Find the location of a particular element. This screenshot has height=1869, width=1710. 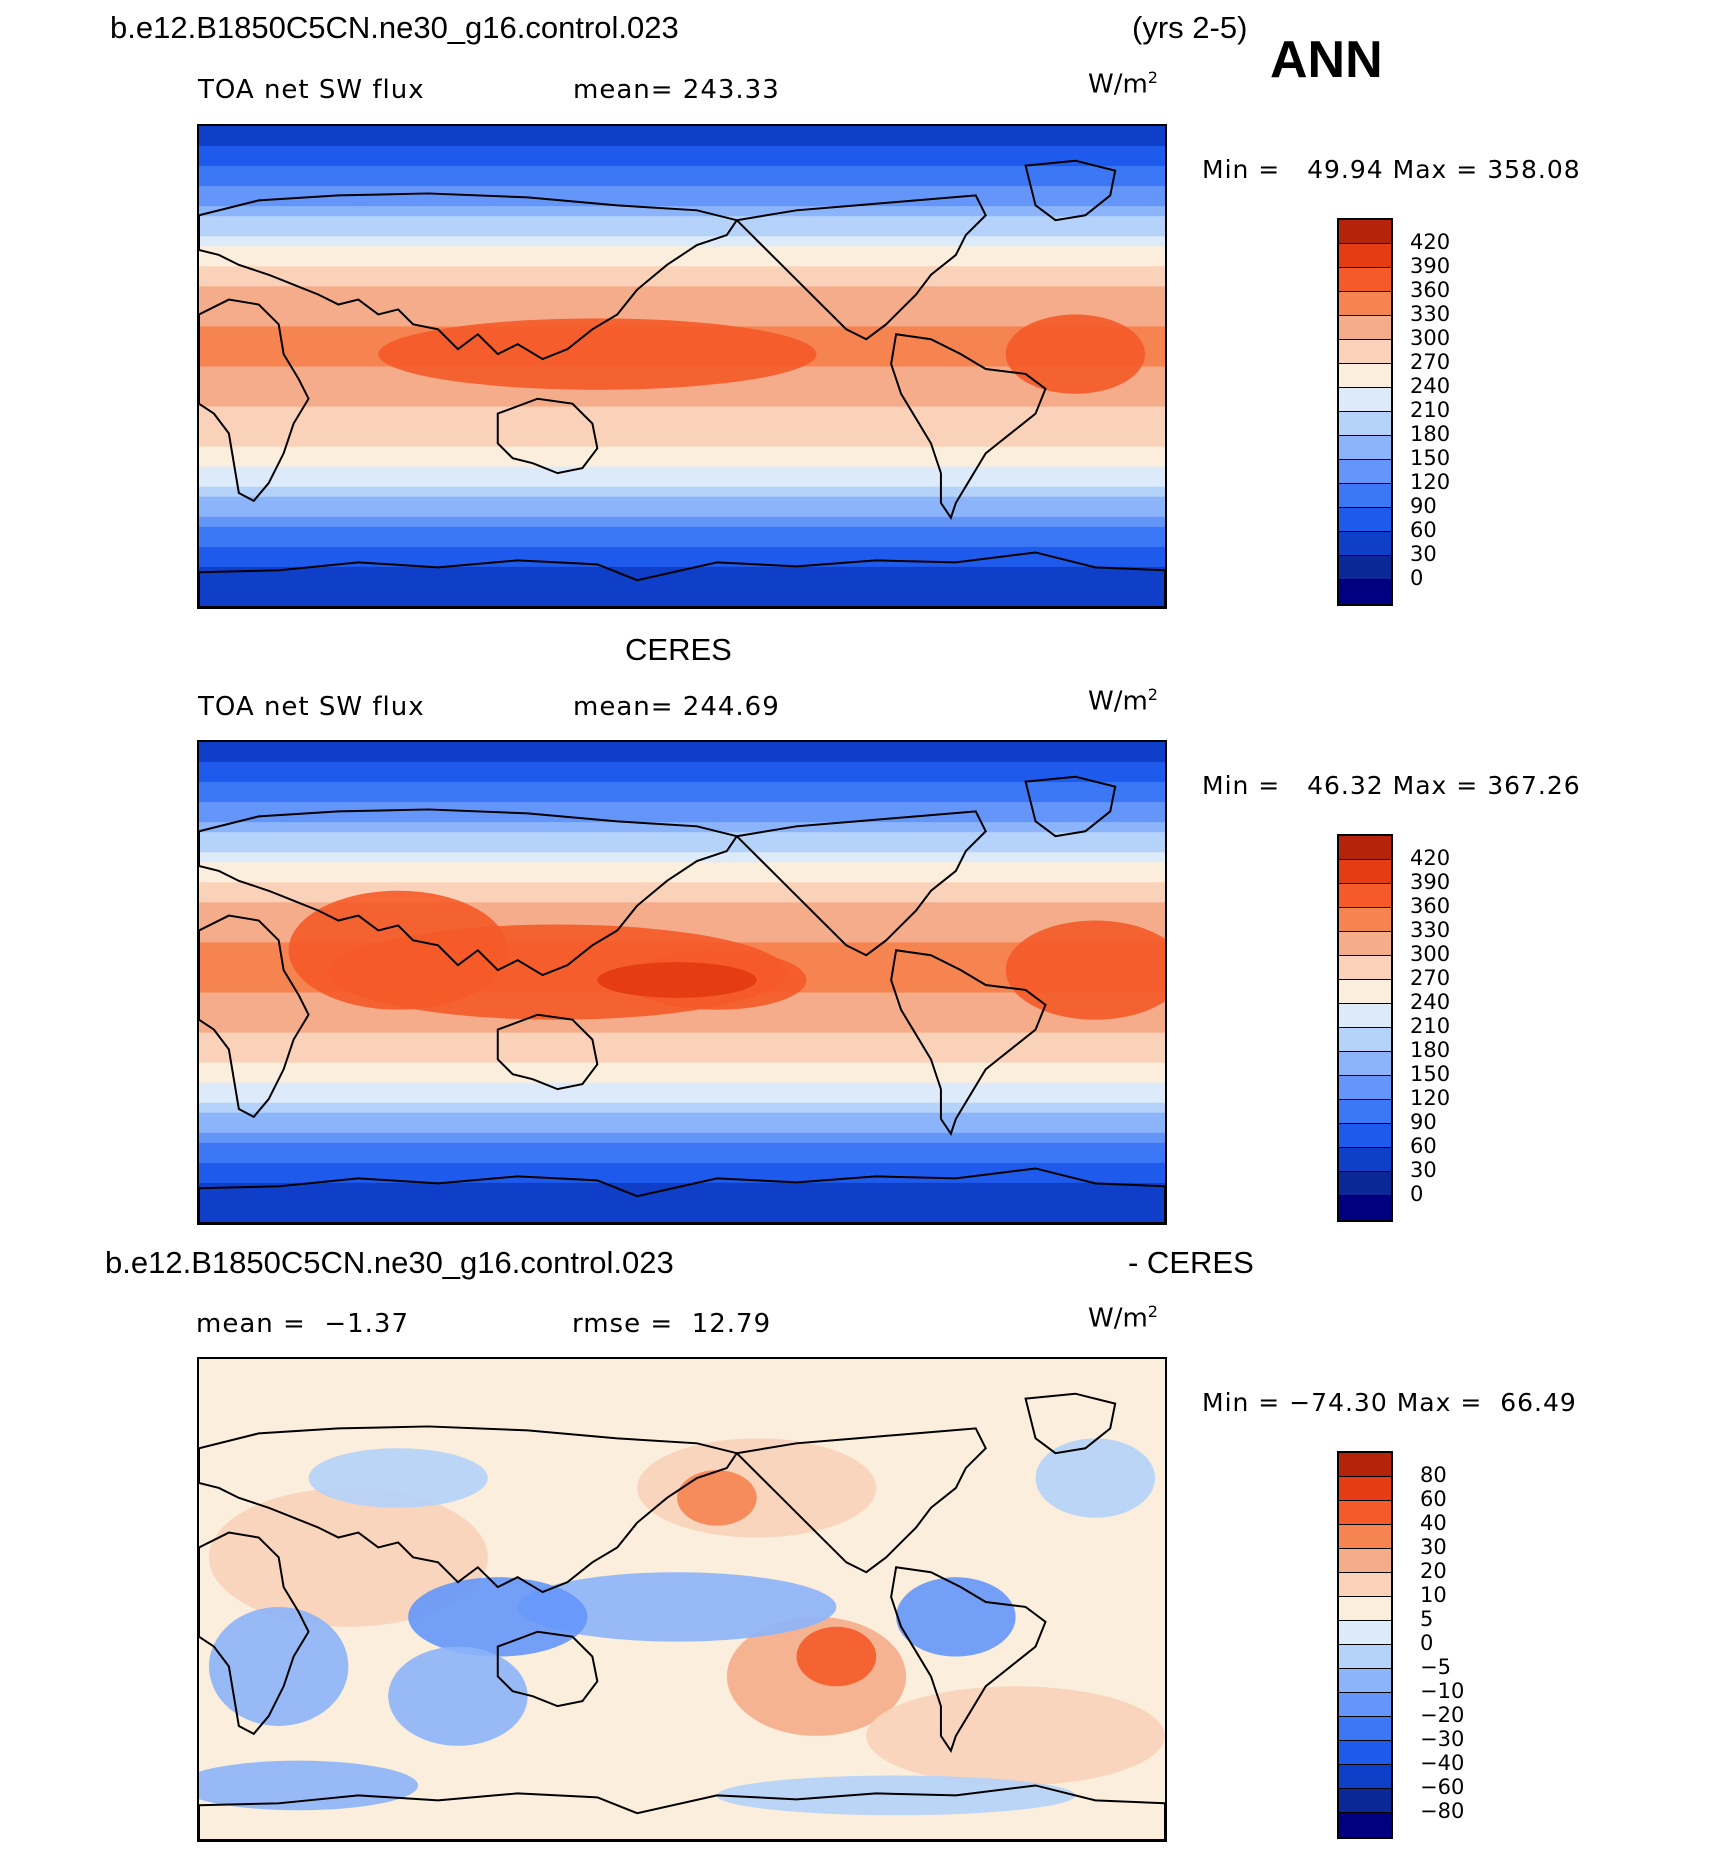

colorbar-tick-label: 90 is located at coordinates (1423, 1122).